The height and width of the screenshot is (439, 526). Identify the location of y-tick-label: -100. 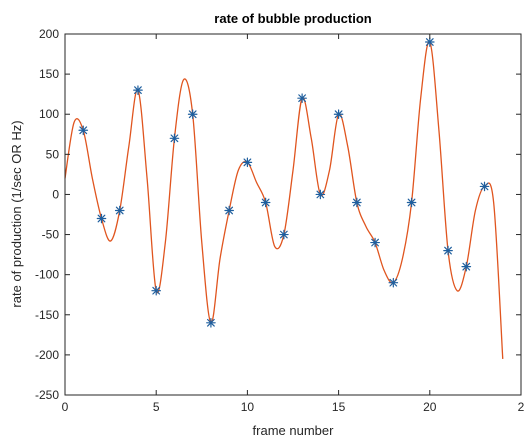
(47, 275).